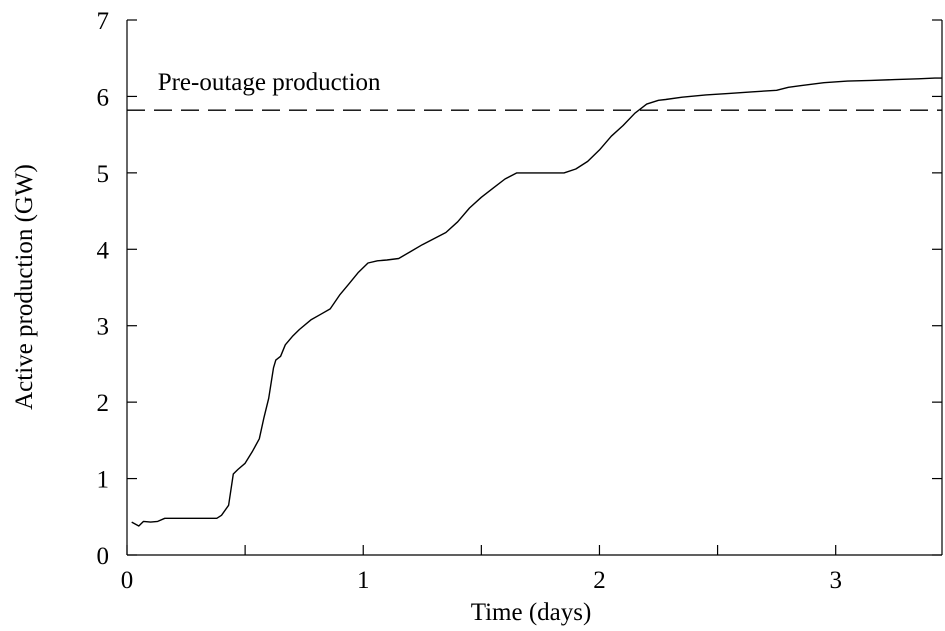 This screenshot has width=945, height=631. I want to click on y-axis-title: Active production (GW), so click(24, 287).